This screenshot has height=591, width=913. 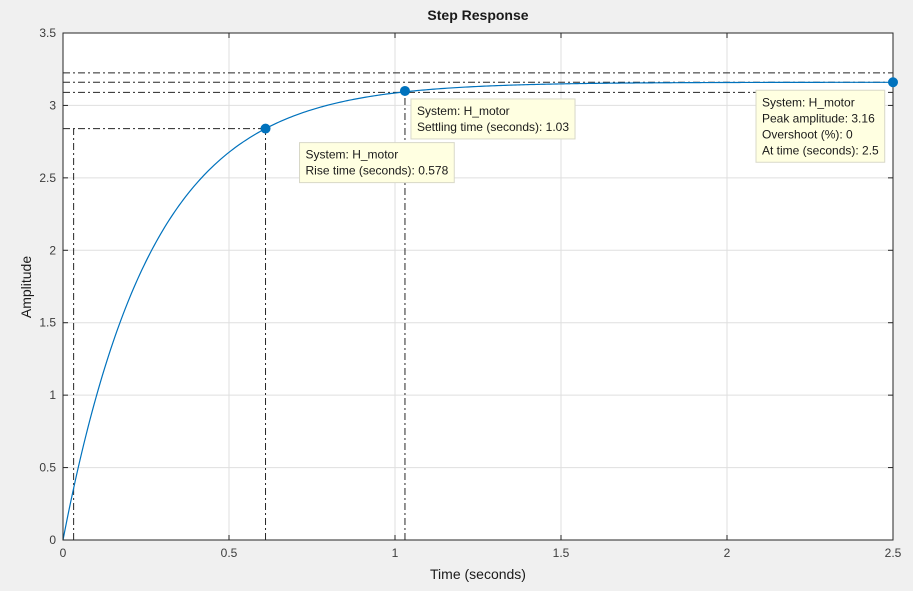 I want to click on y-tick-label: 0, so click(x=52, y=540).